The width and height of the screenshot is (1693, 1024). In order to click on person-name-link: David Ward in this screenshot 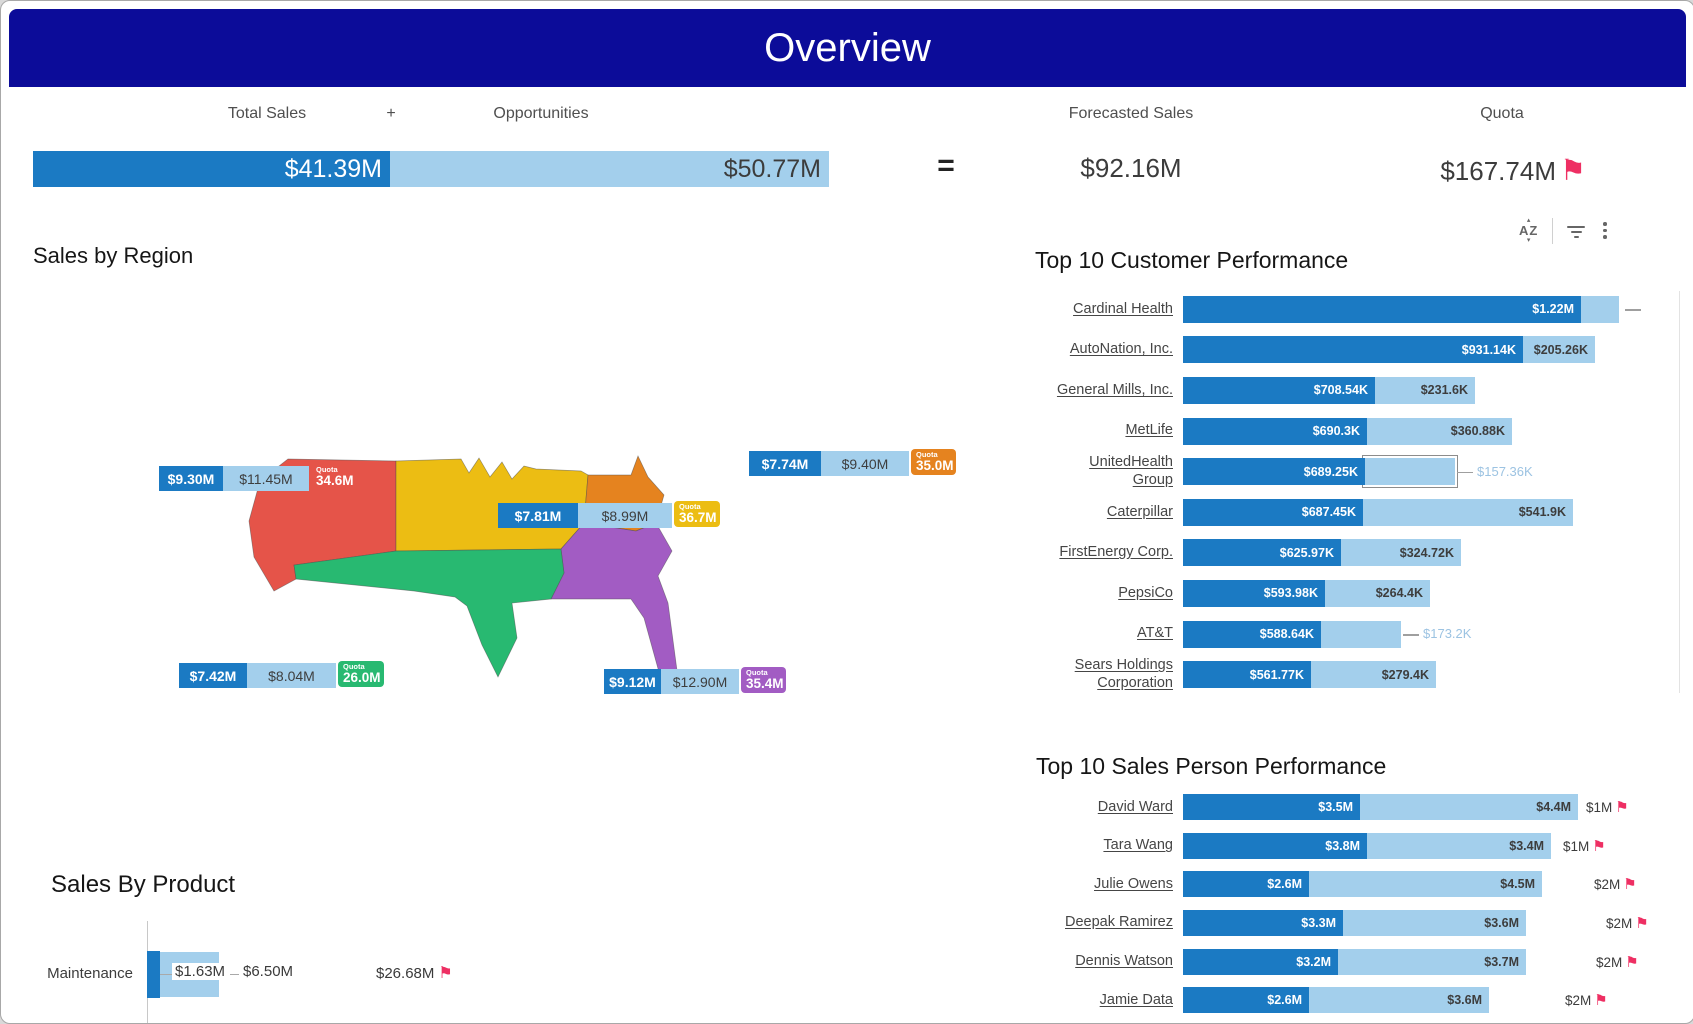, I will do `click(1135, 806)`.